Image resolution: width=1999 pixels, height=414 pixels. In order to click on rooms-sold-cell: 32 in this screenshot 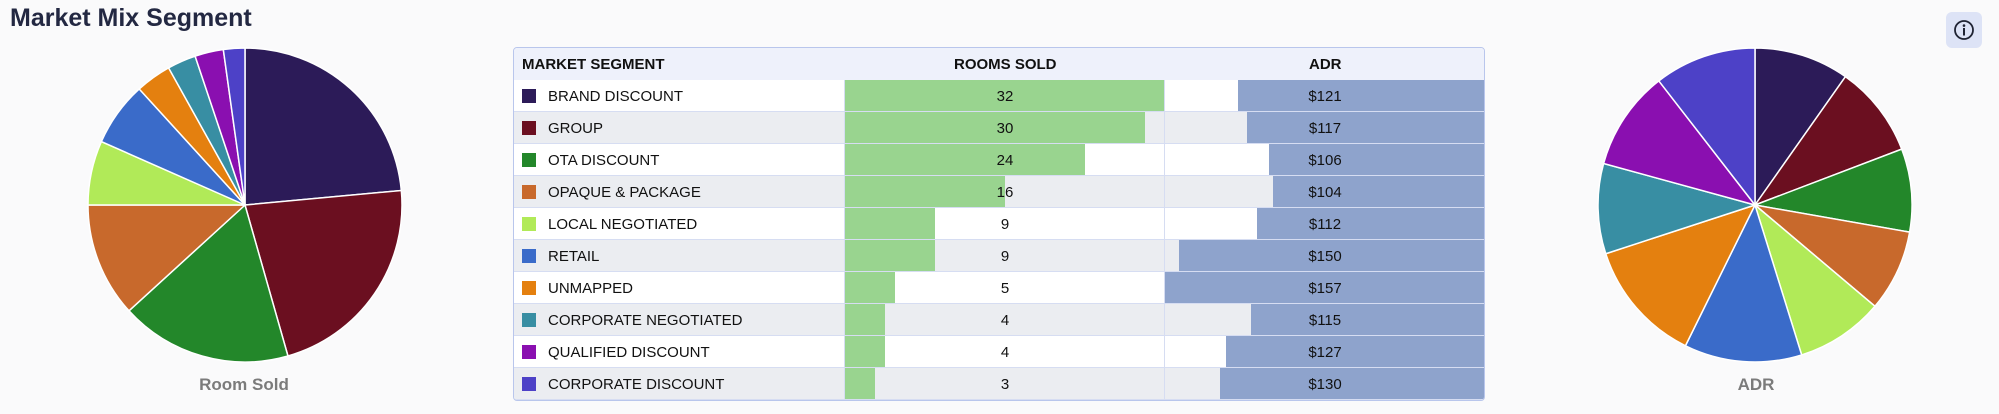, I will do `click(1004, 95)`.